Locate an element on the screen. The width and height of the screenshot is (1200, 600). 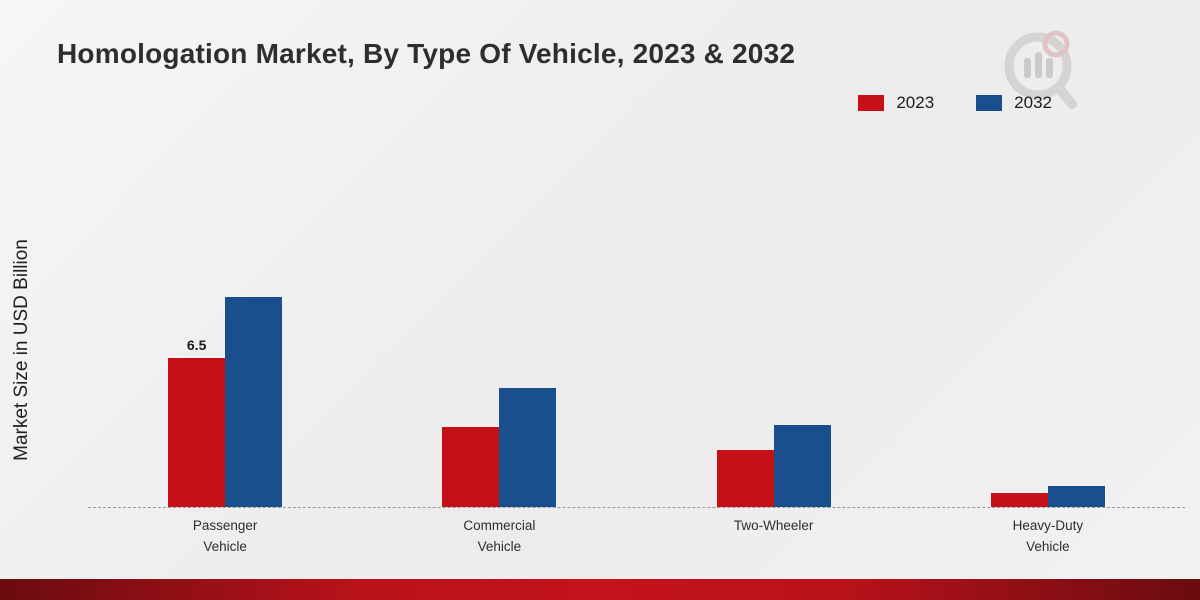
legend: 2023 2032 is located at coordinates (955, 103).